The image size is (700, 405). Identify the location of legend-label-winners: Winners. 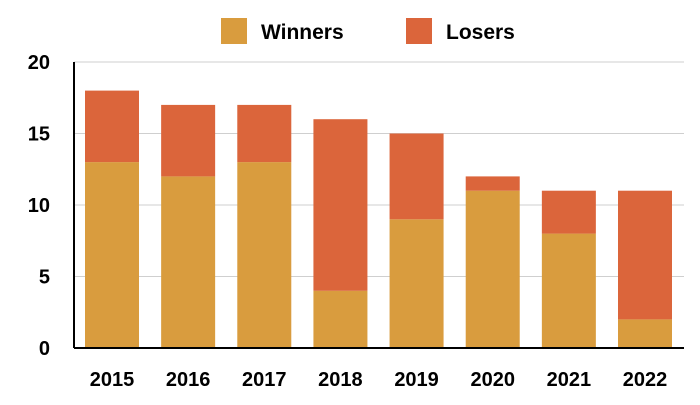
(302, 32).